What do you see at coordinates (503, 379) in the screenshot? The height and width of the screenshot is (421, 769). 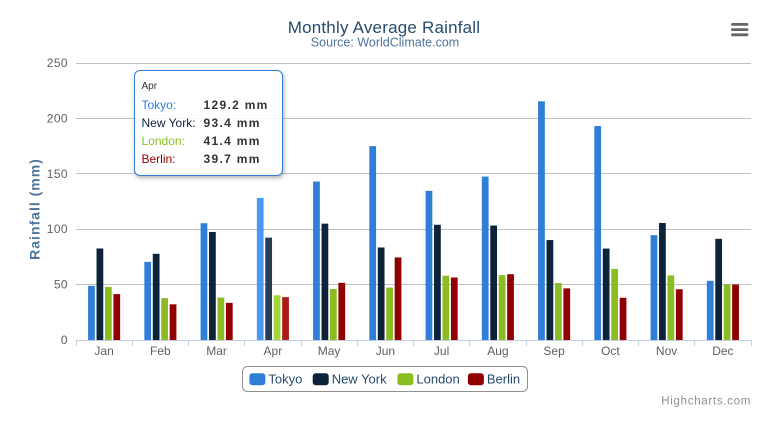 I see `svg-text: Berlin` at bounding box center [503, 379].